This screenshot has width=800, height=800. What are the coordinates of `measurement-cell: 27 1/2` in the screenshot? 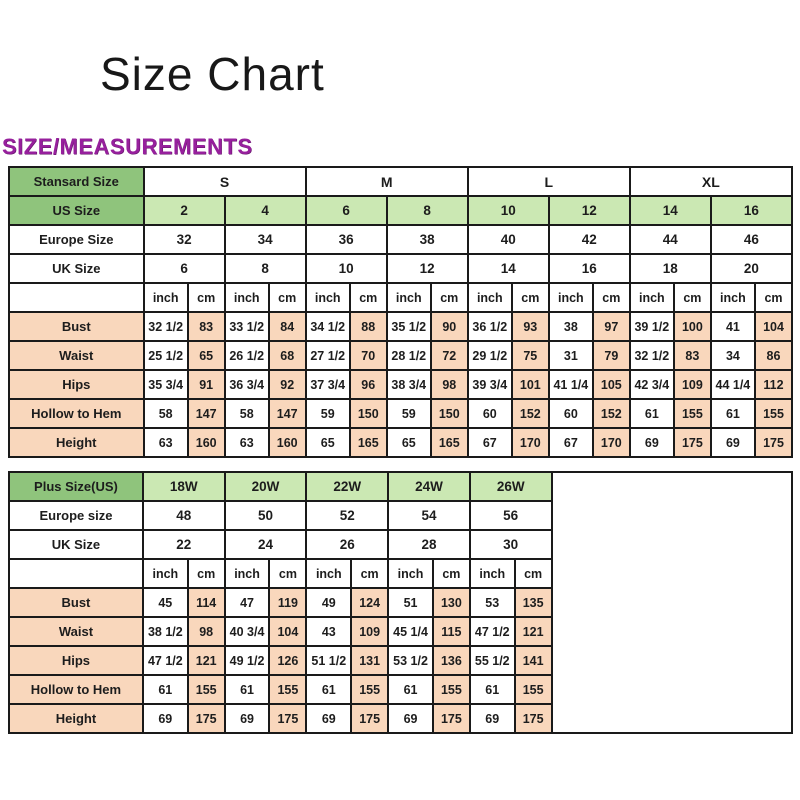 It's located at (327, 356).